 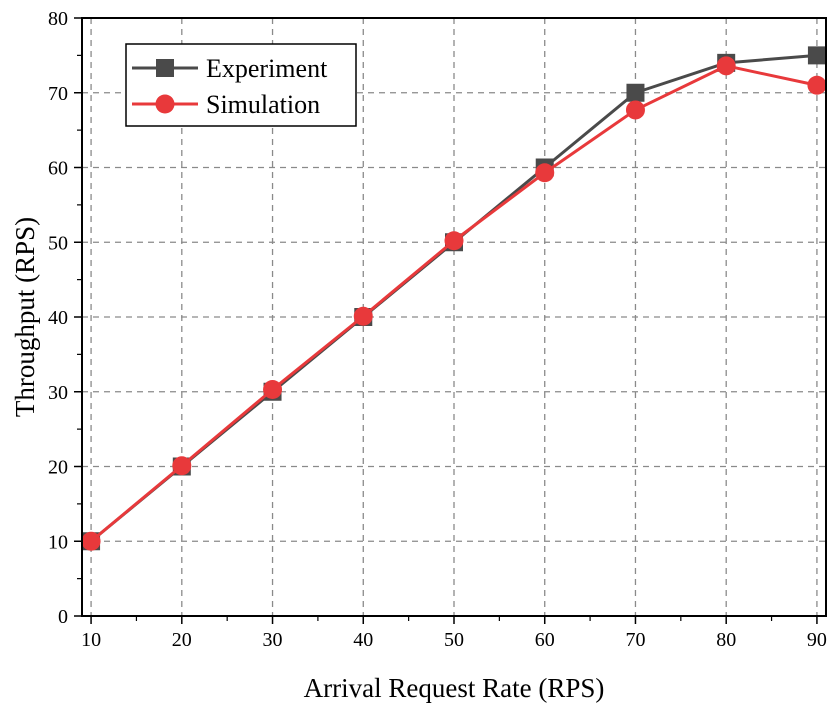 I want to click on x-tick-label: 80, so click(x=726, y=640).